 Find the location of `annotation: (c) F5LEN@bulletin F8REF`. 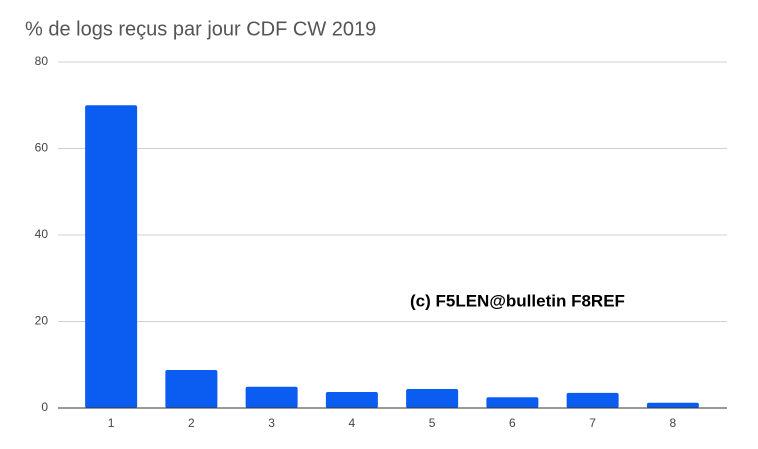

annotation: (c) F5LEN@bulletin F8REF is located at coordinates (517, 300).